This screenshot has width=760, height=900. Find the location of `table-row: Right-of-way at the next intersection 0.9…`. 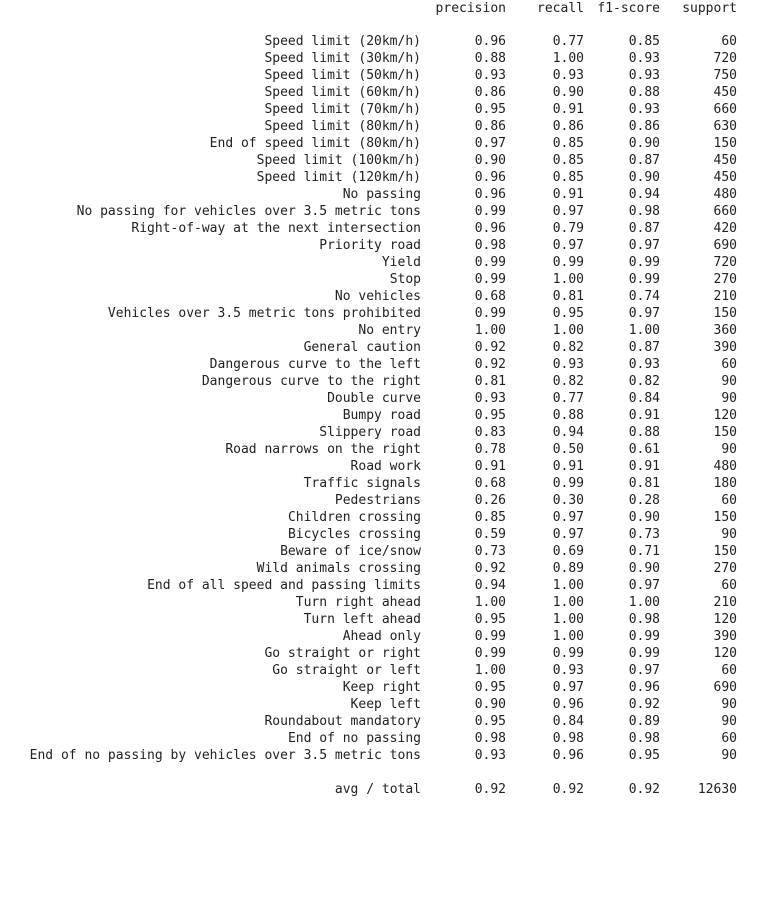

table-row: Right-of-way at the next intersection 0.9… is located at coordinates (380, 228).